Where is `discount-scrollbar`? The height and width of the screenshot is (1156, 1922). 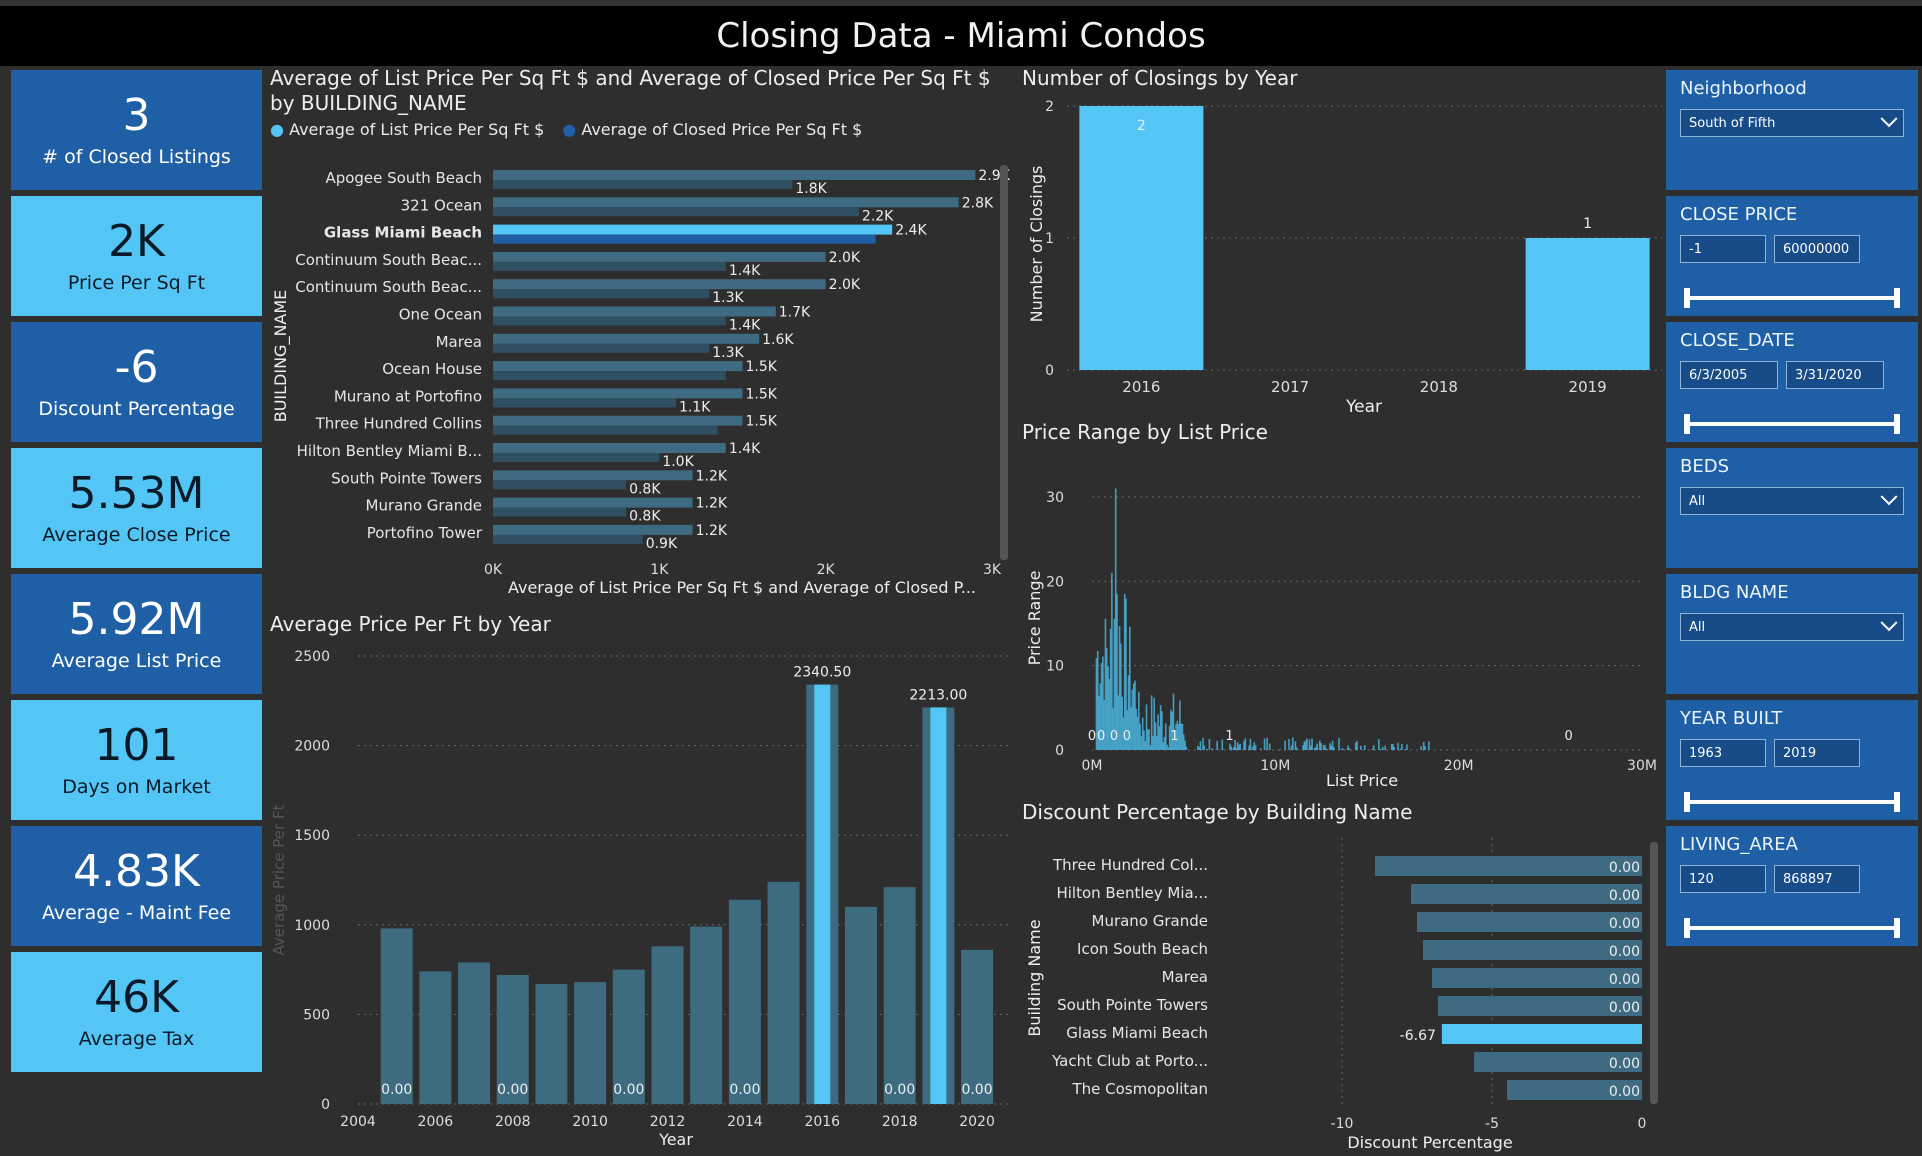
discount-scrollbar is located at coordinates (1654, 973).